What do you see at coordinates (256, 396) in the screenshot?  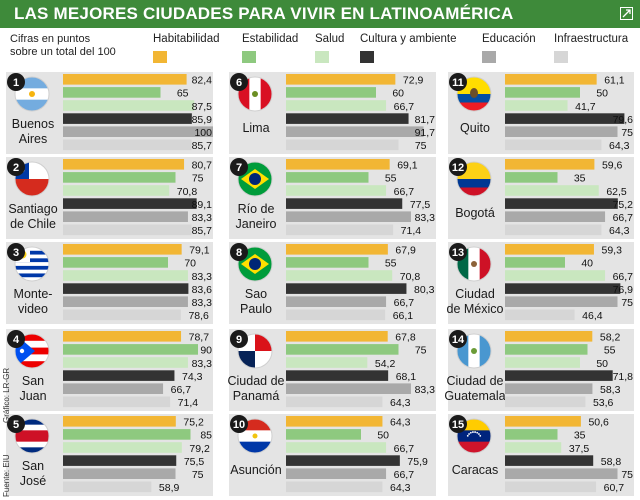 I see `city-name: Panamá` at bounding box center [256, 396].